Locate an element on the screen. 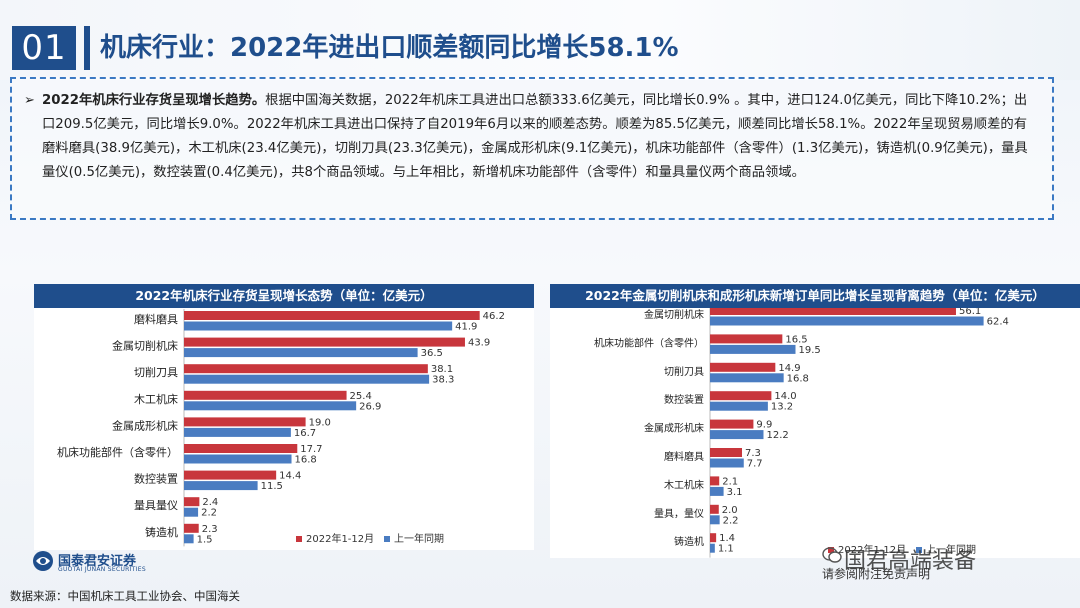 This screenshot has width=1080, height=608. value-label: 16.5 is located at coordinates (796, 339).